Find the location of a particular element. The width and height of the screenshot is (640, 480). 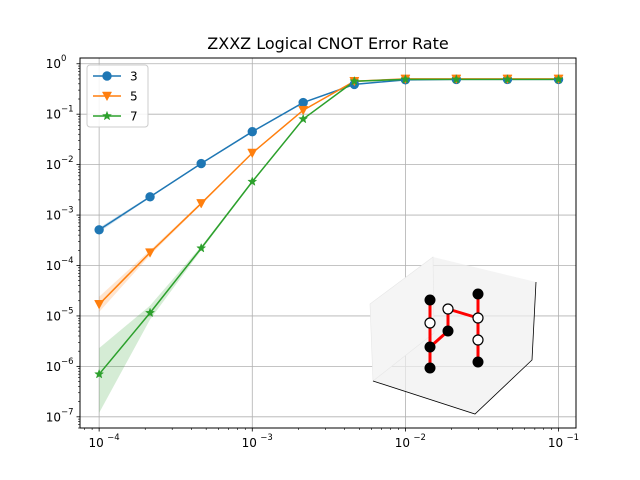

legend: 3 5 7 is located at coordinates (117, 96).